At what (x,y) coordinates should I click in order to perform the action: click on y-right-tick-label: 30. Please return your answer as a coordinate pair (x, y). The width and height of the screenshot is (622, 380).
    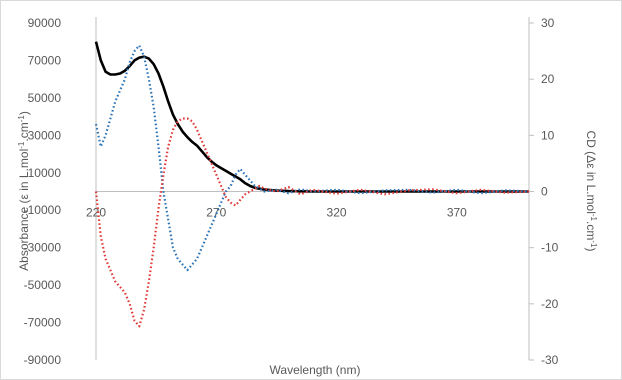
    Looking at the image, I should click on (548, 23).